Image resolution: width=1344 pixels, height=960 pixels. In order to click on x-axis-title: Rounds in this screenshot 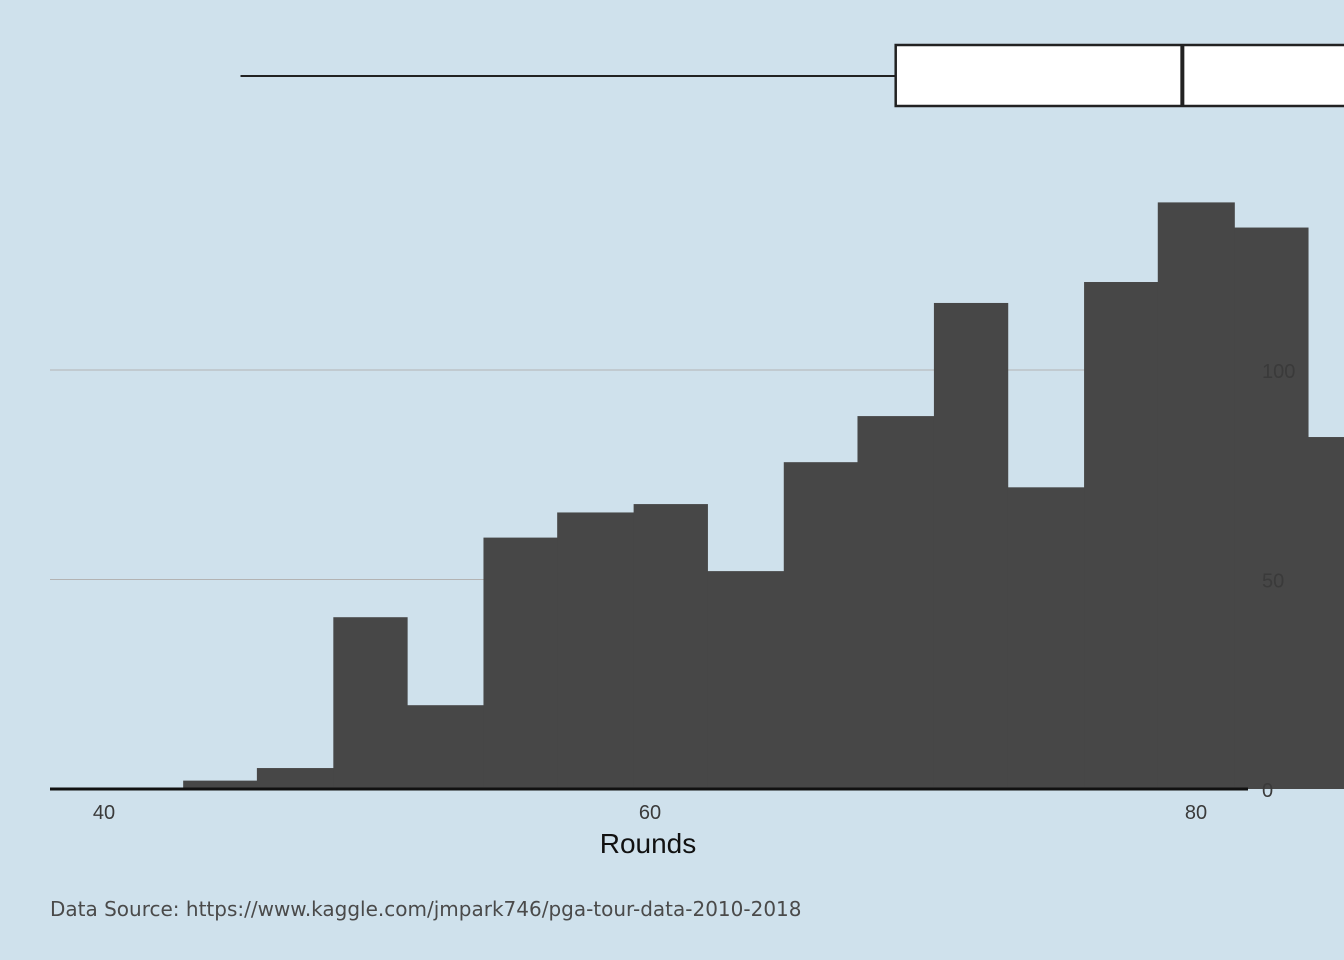, I will do `click(648, 843)`.